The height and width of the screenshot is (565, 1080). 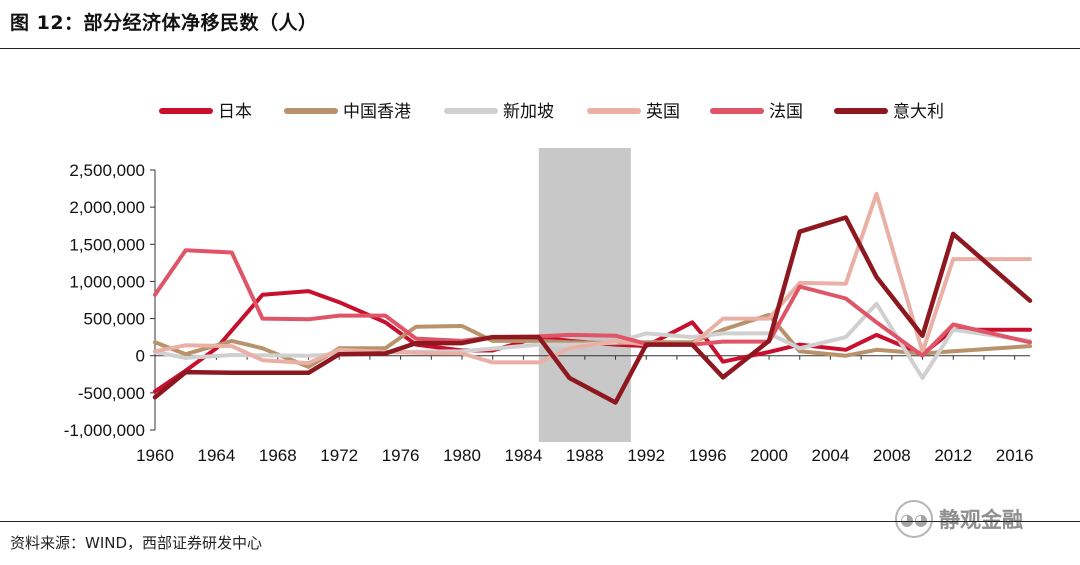 I want to click on x-tick-label: 1972, so click(x=339, y=455).